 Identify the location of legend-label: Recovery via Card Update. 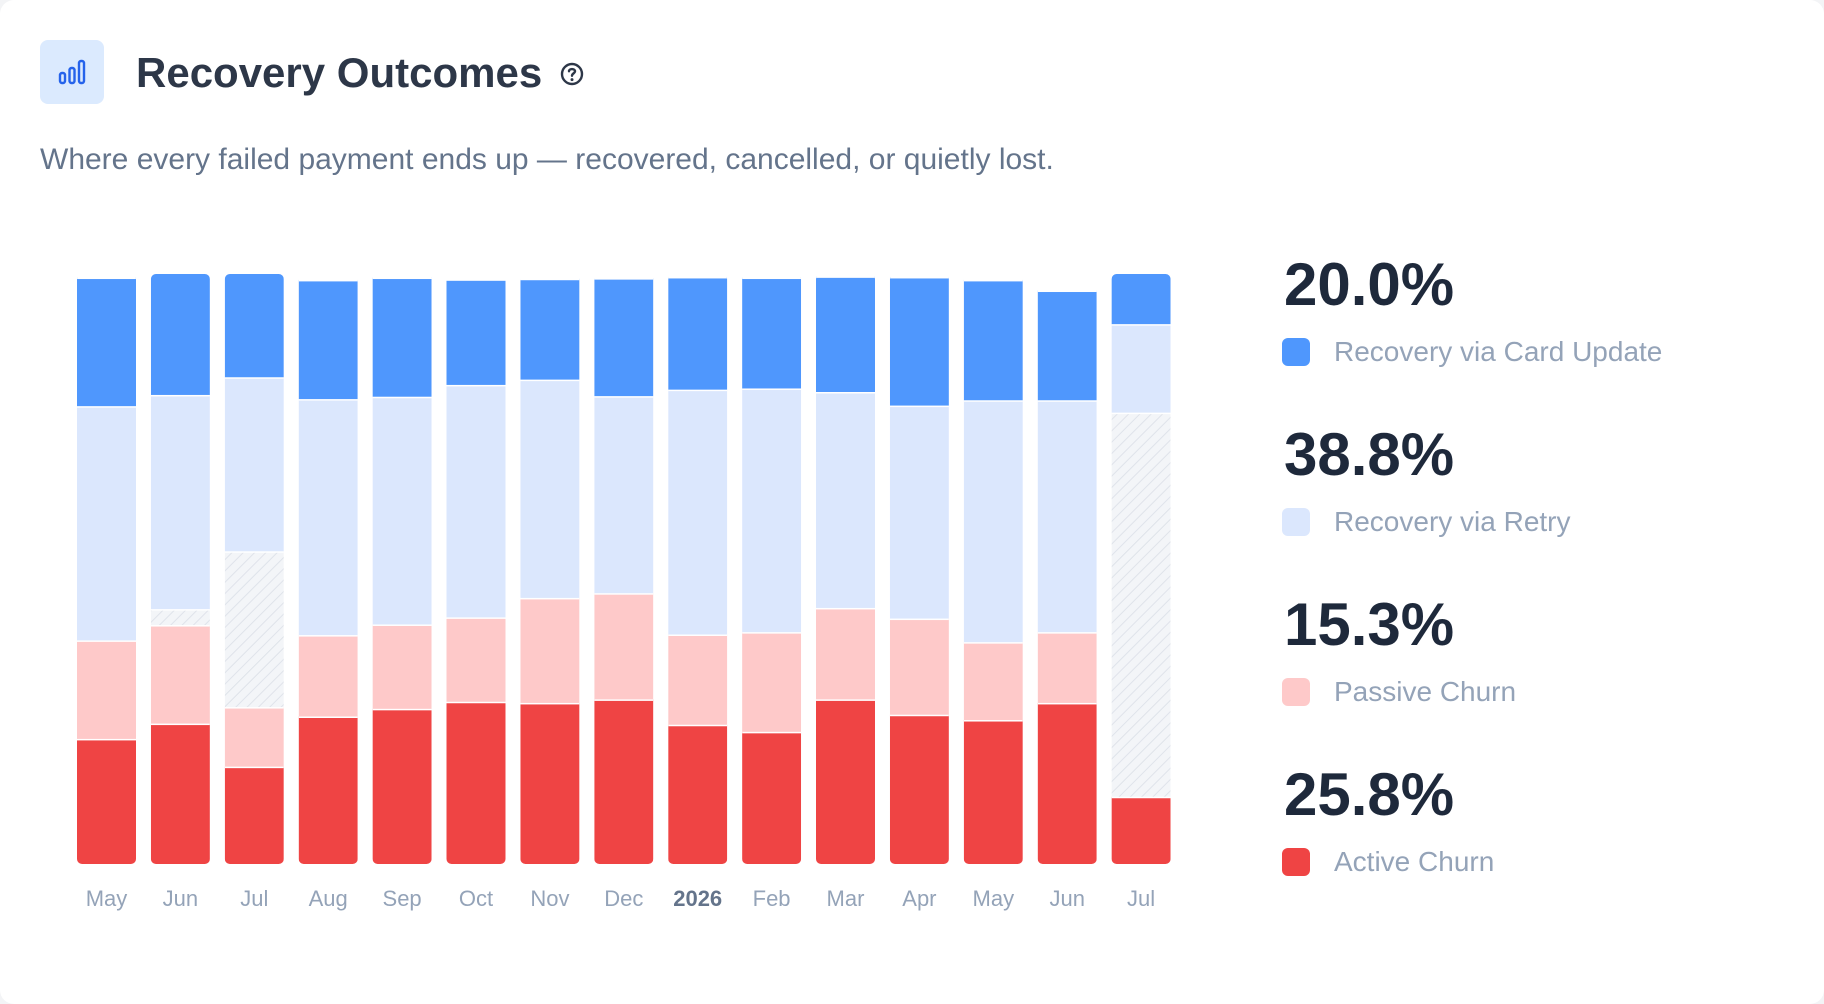
(1498, 351).